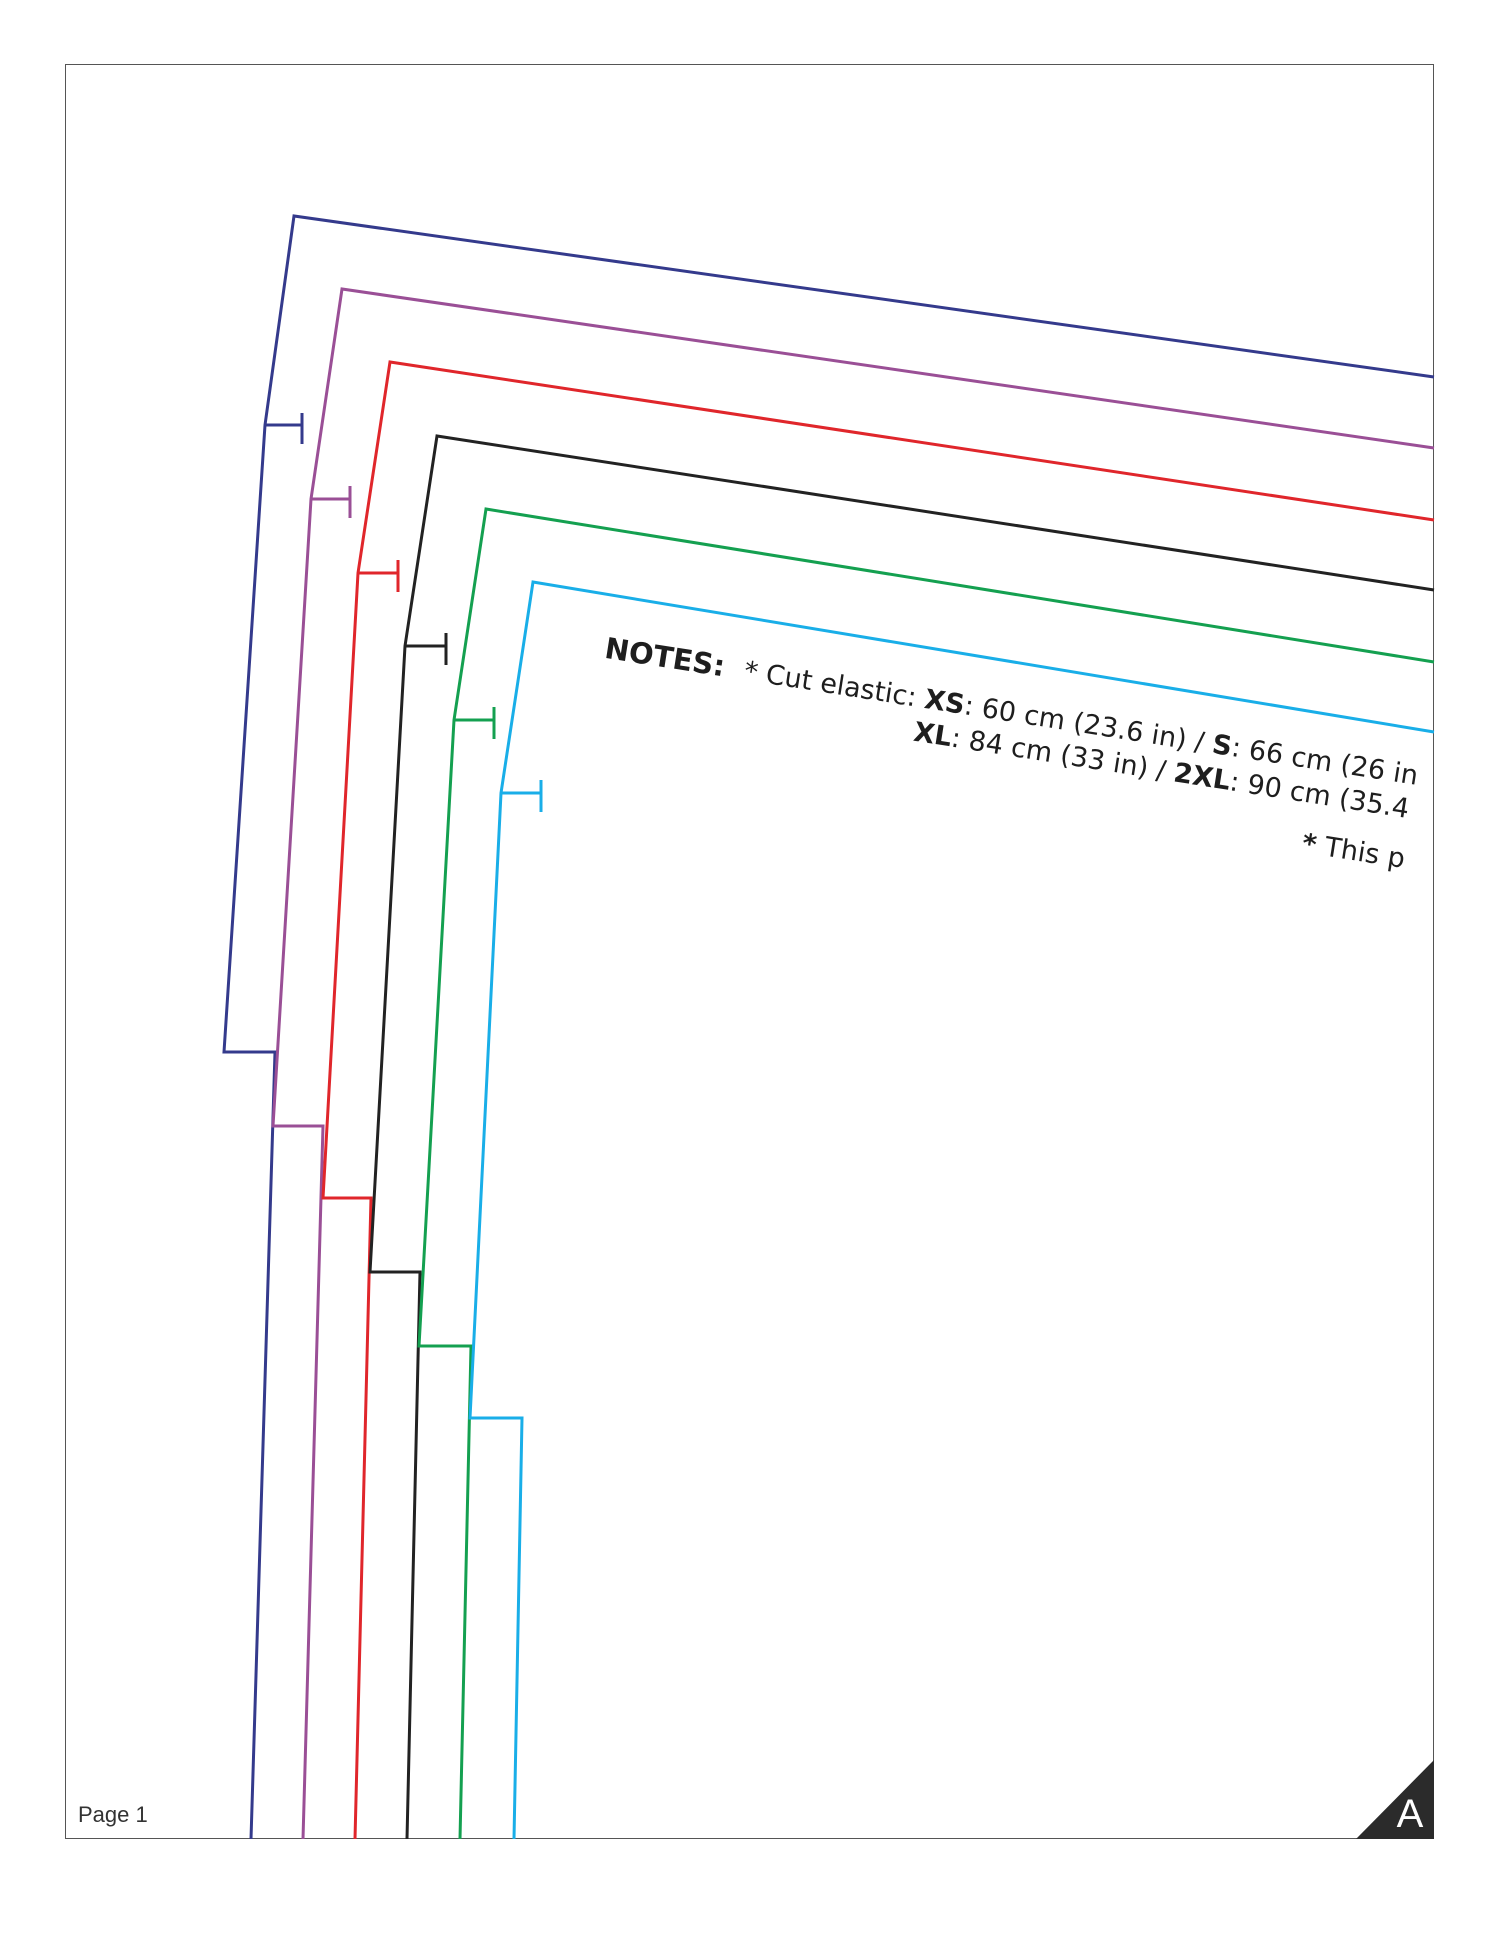 The height and width of the screenshot is (1935, 1500). Describe the element at coordinates (932, 735) in the screenshot. I see `size-xl: XL` at that location.